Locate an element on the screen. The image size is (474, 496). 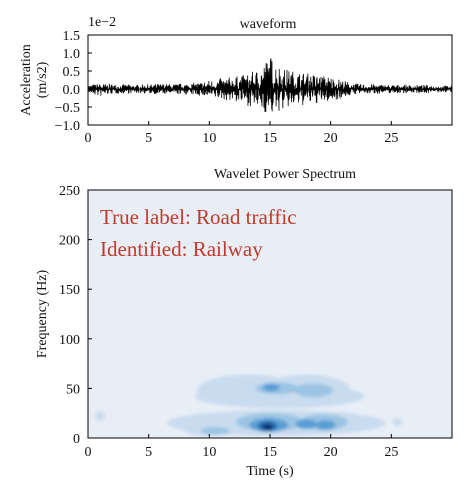
spectrum-y-ticks: 250 200 150 100 50 0 is located at coordinates (75, 315).